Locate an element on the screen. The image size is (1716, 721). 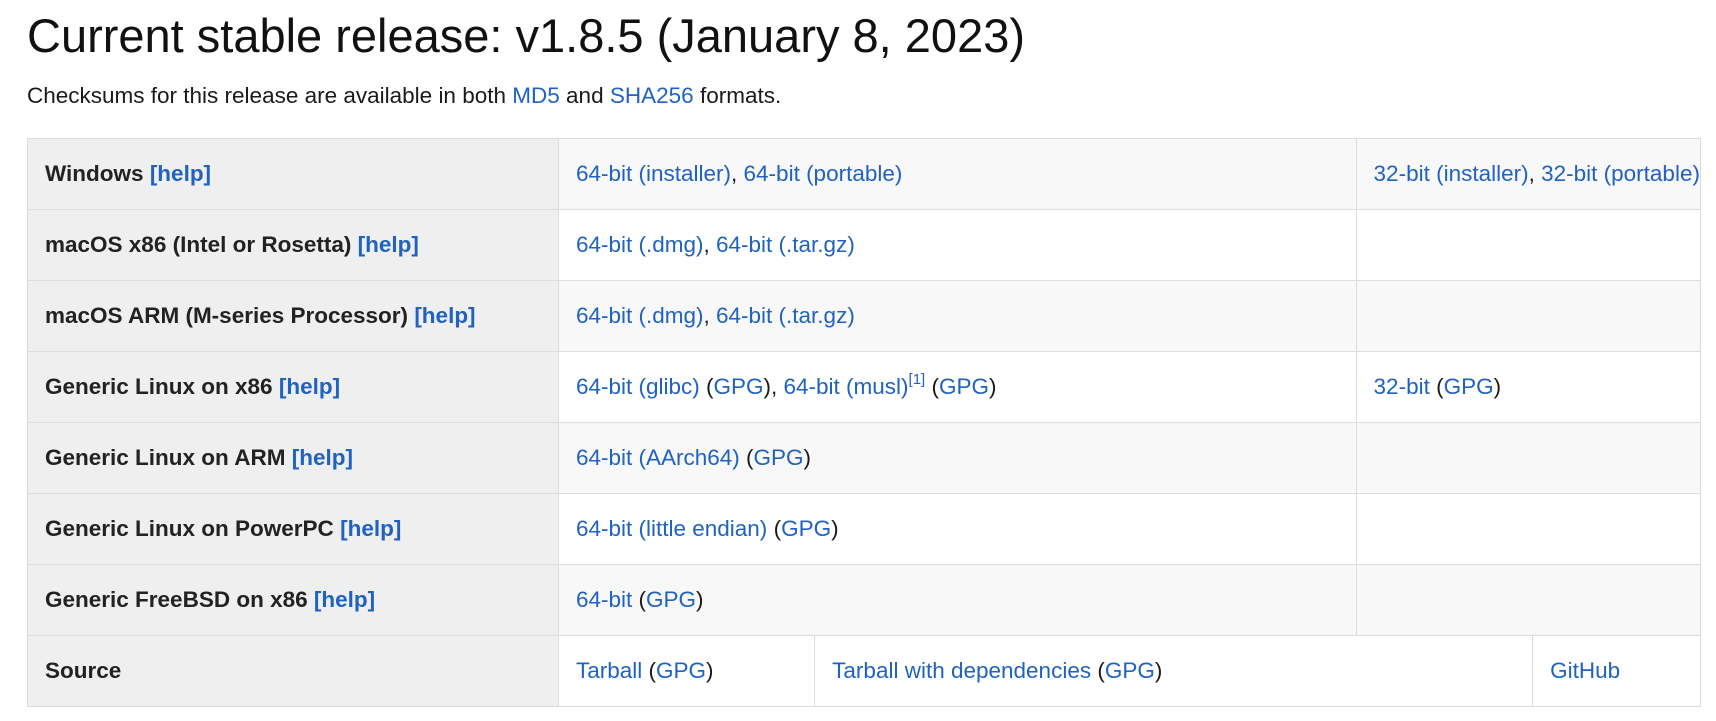
help-link-linux-x86: [help] is located at coordinates (309, 386).